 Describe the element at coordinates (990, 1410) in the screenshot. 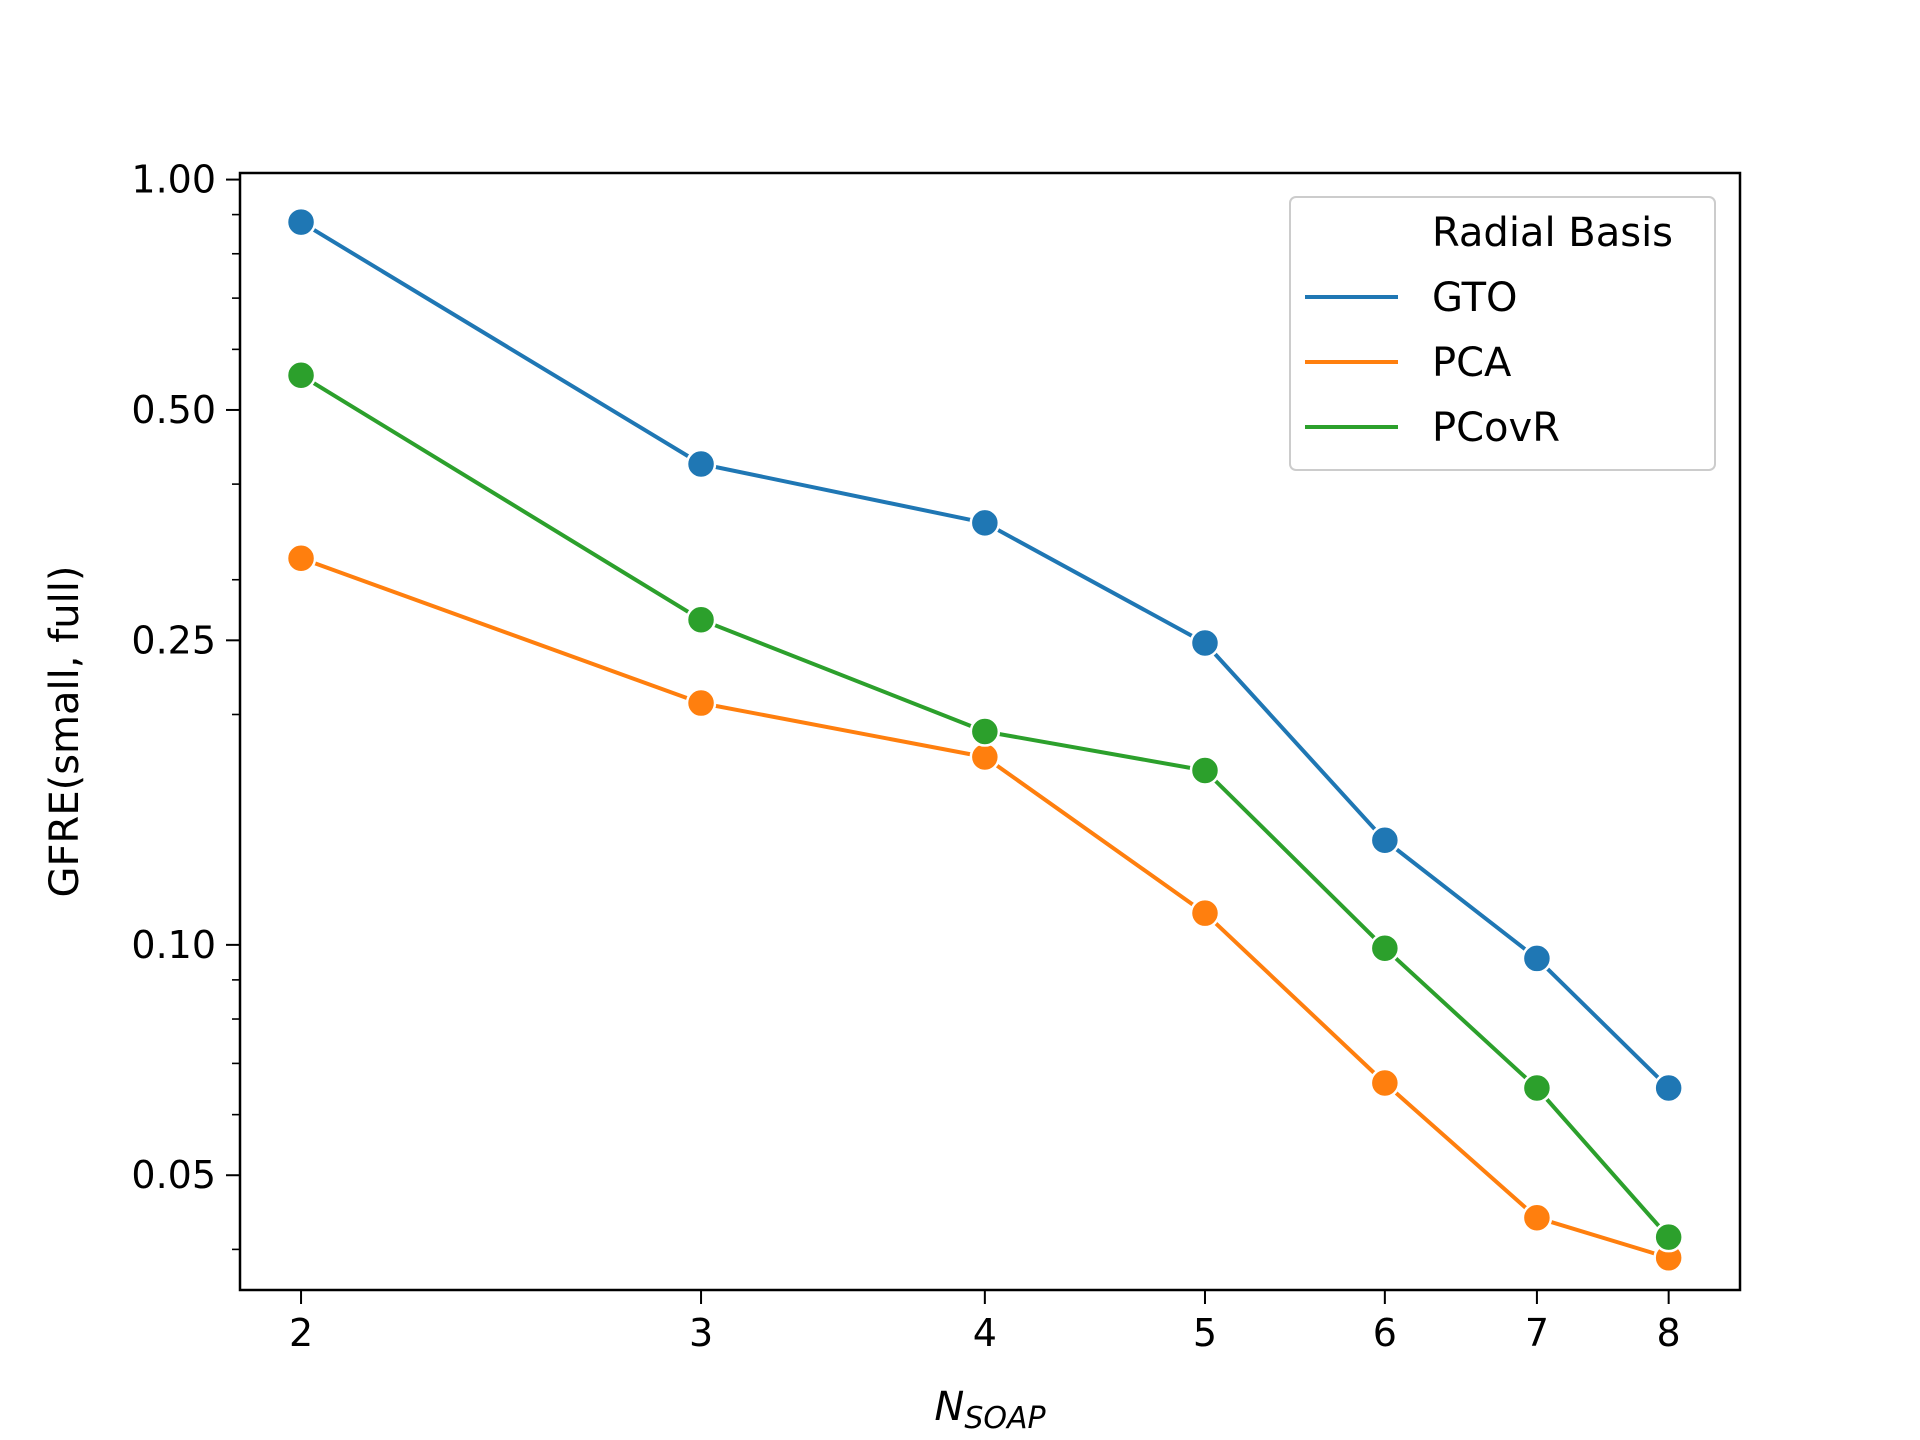

I see `x-axis-label: NSOAP` at that location.